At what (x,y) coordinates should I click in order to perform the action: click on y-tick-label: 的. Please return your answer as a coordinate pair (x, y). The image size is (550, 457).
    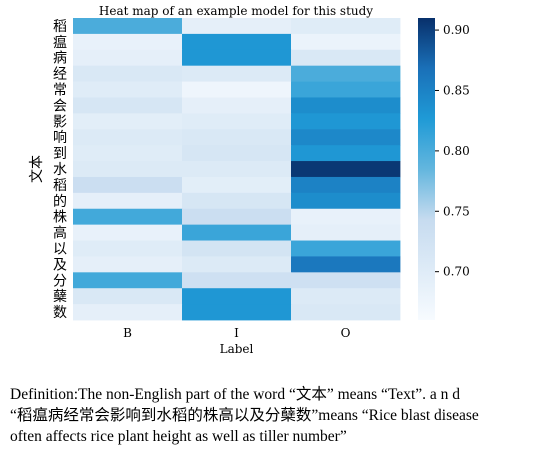
    Looking at the image, I should click on (60, 202).